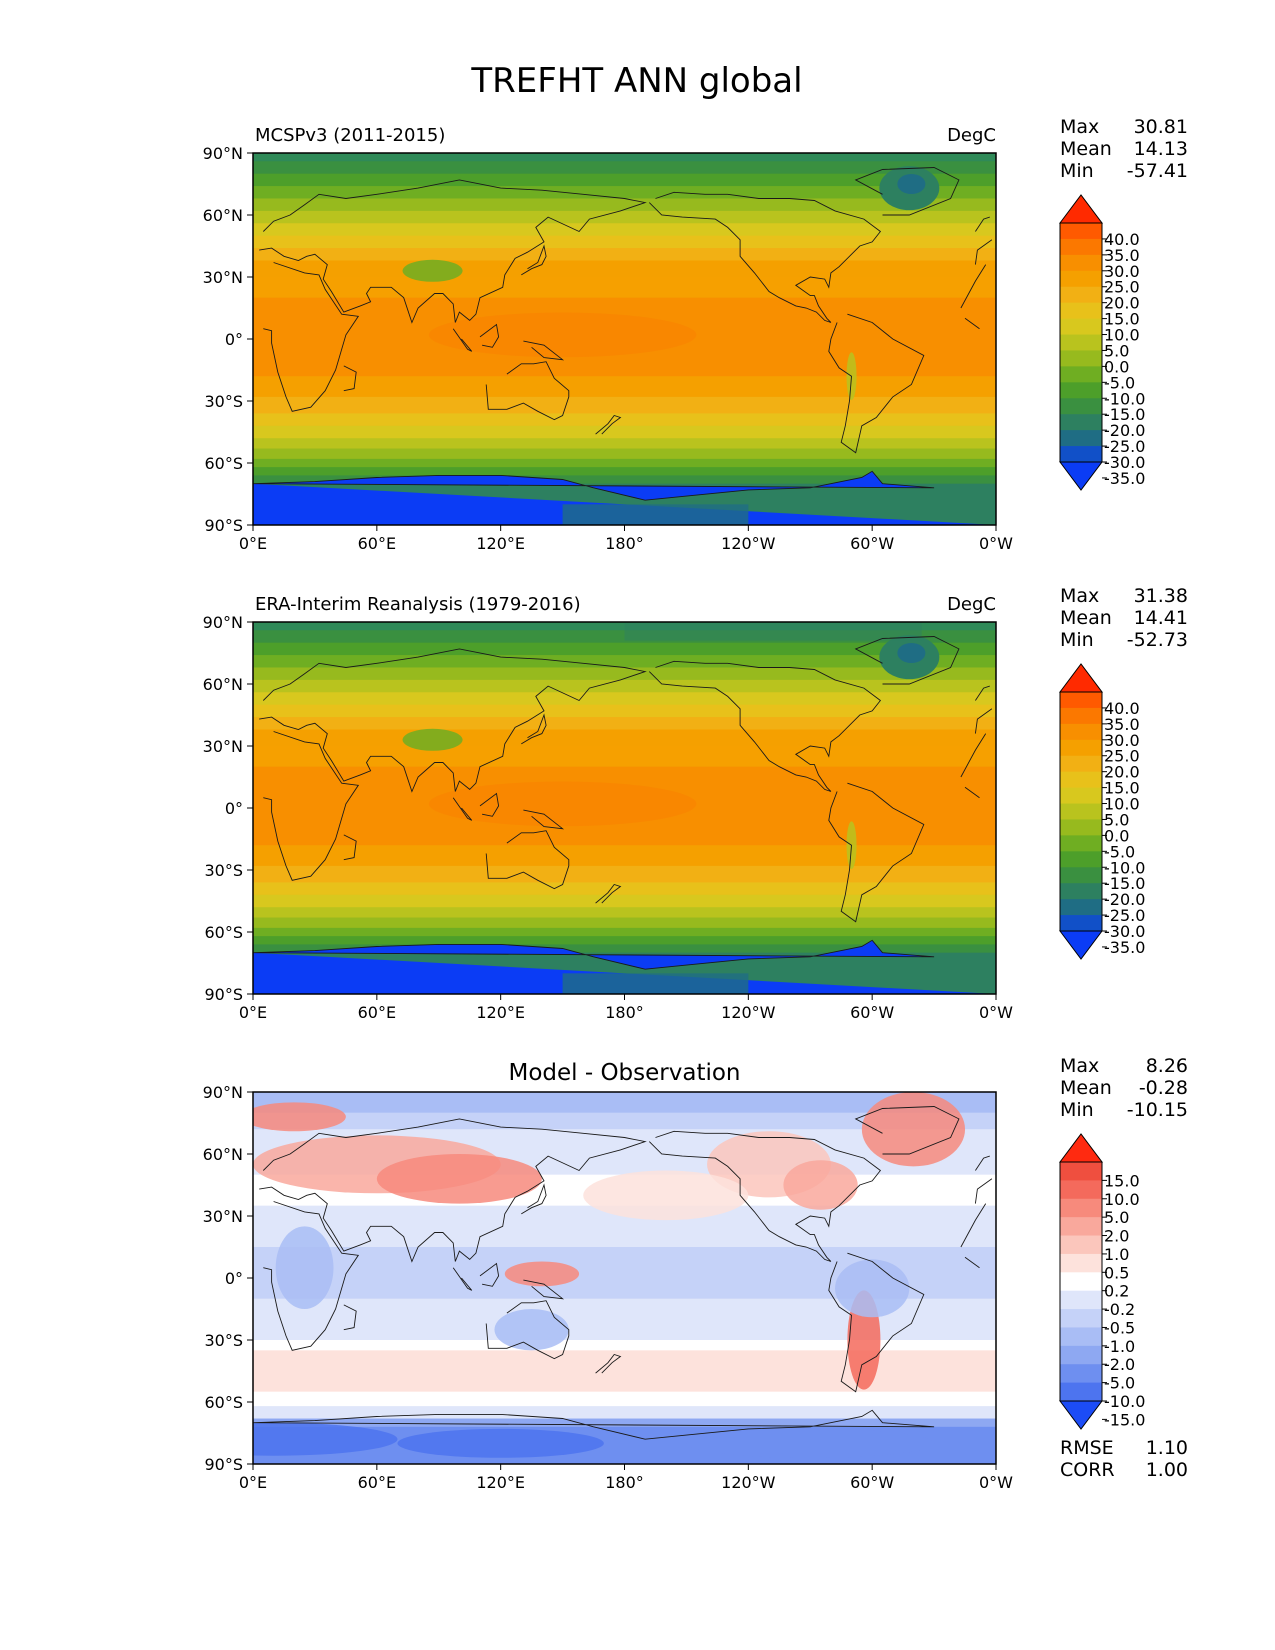 The height and width of the screenshot is (1650, 1275). Describe the element at coordinates (1122, 804) in the screenshot. I see `colorbar-tick-label: 10.0` at that location.